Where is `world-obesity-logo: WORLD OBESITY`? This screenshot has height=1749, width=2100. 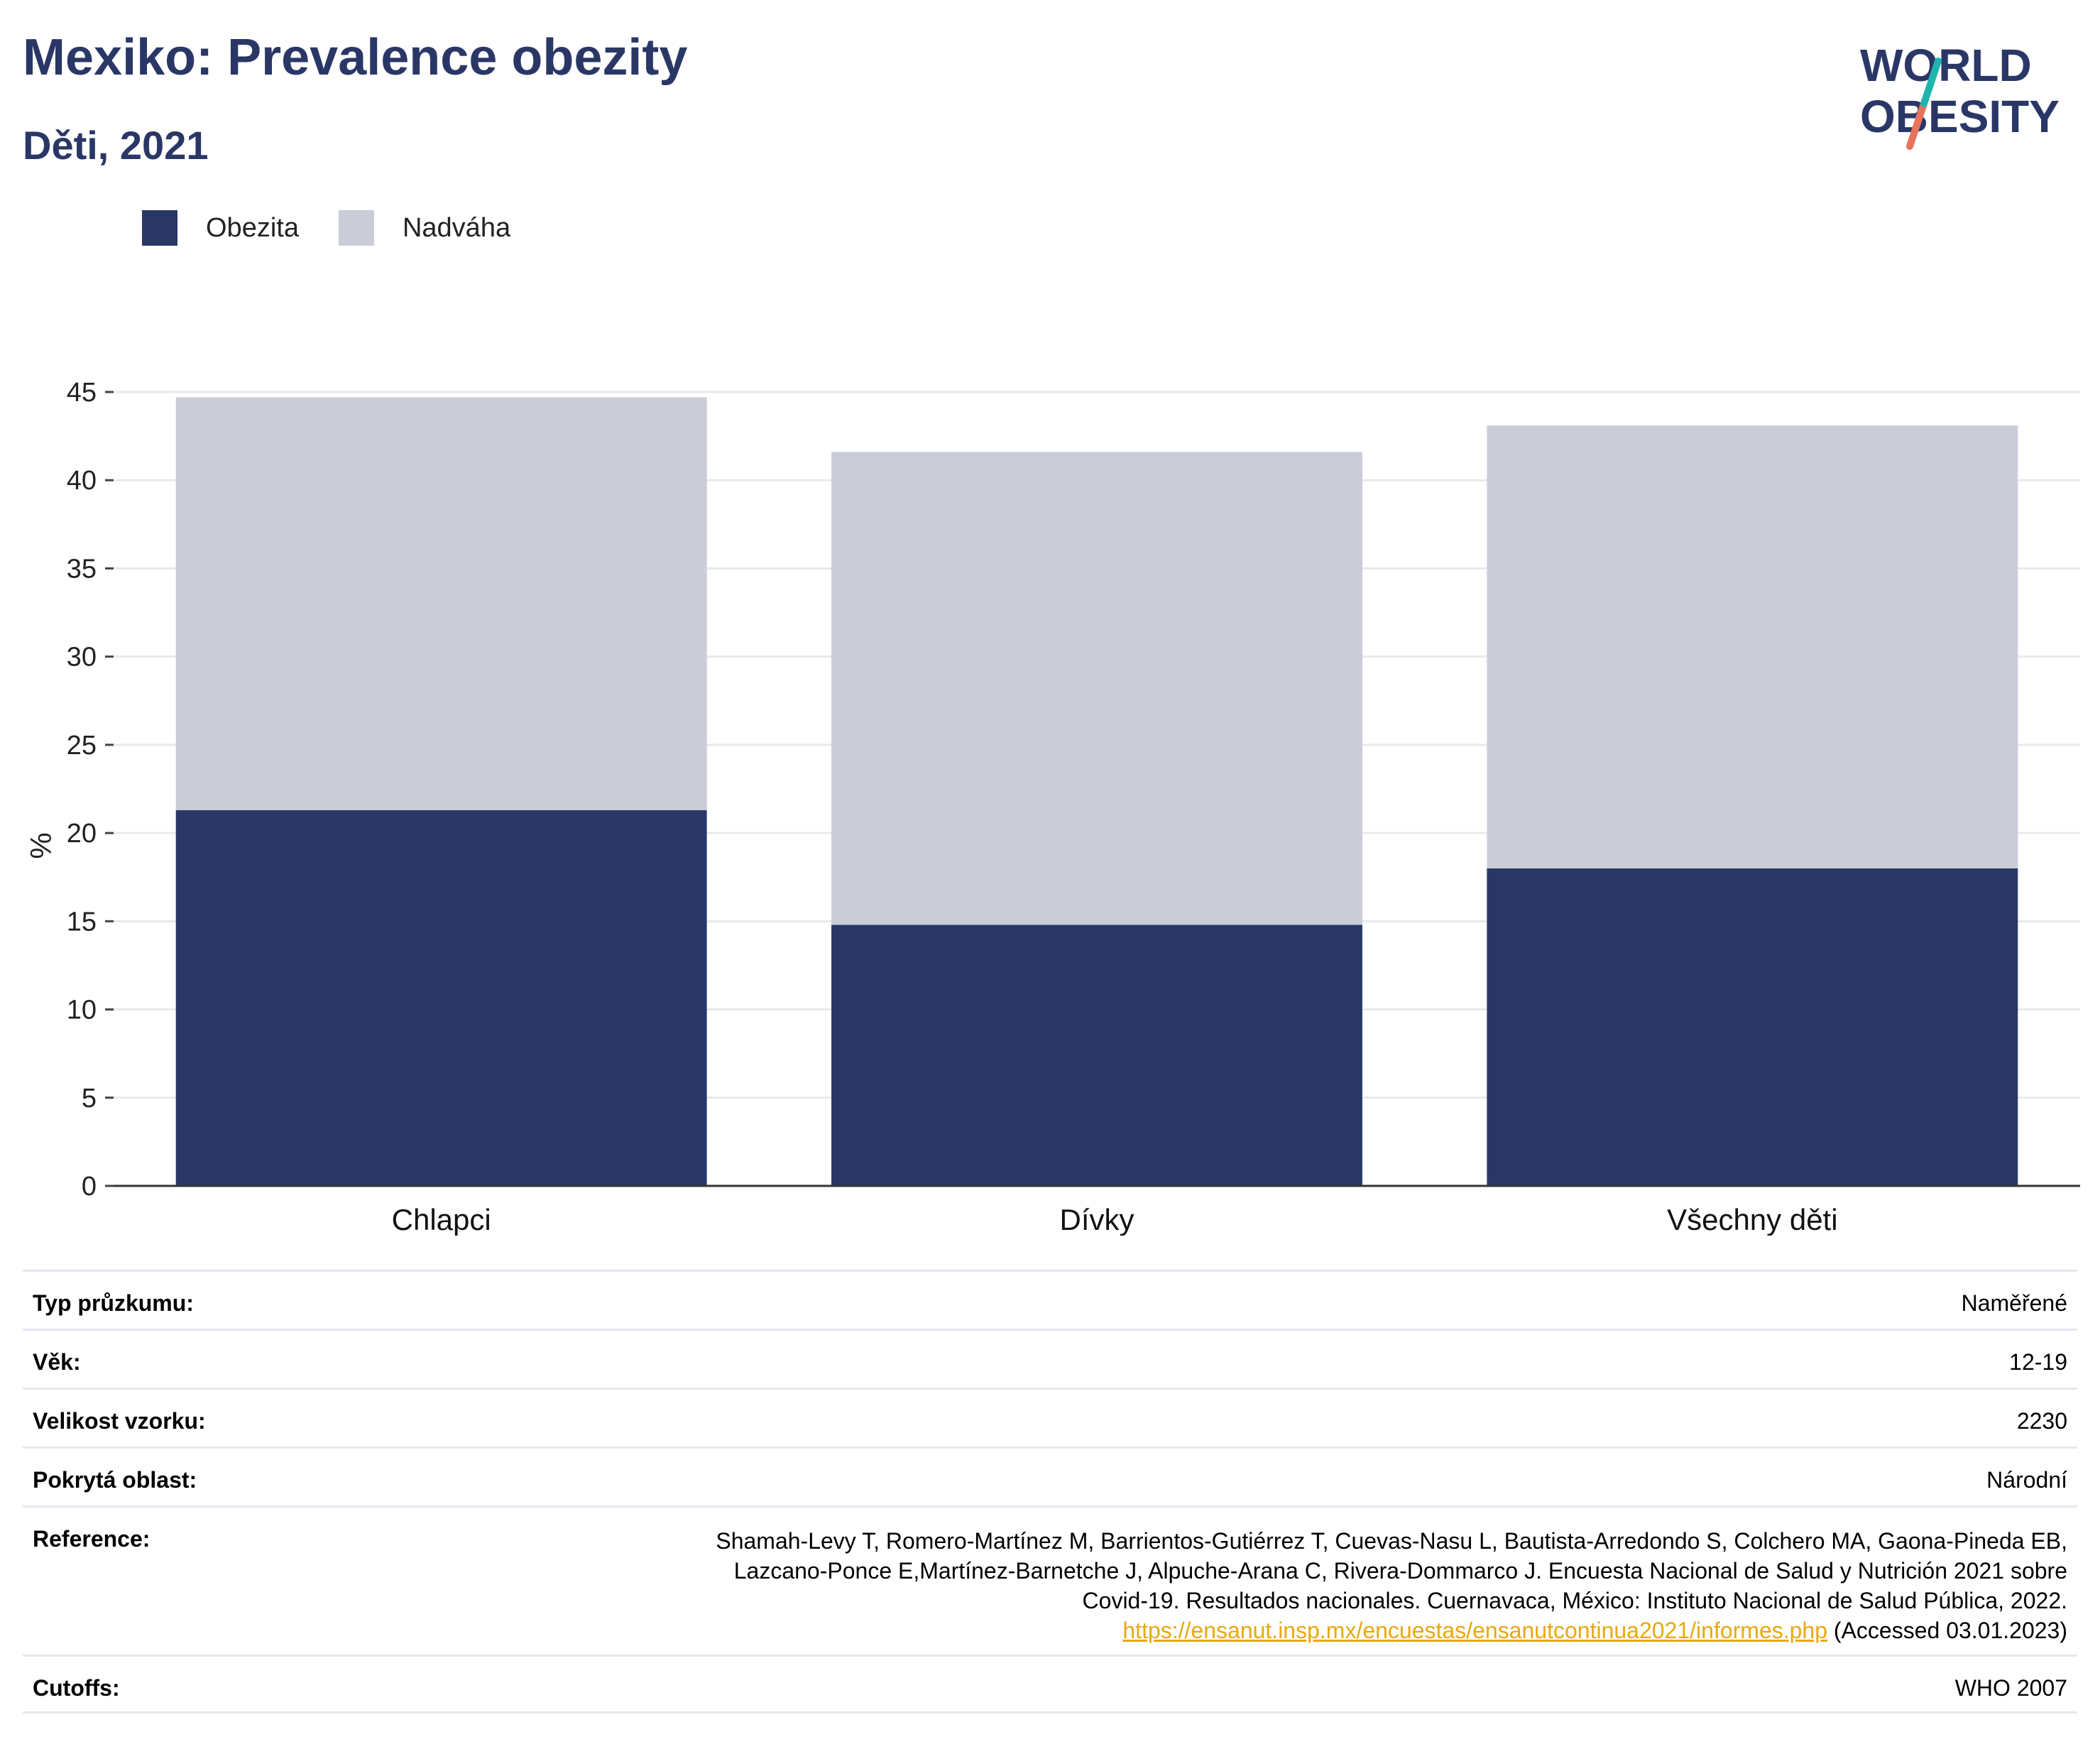
world-obesity-logo: WORLD OBESITY is located at coordinates (1960, 95).